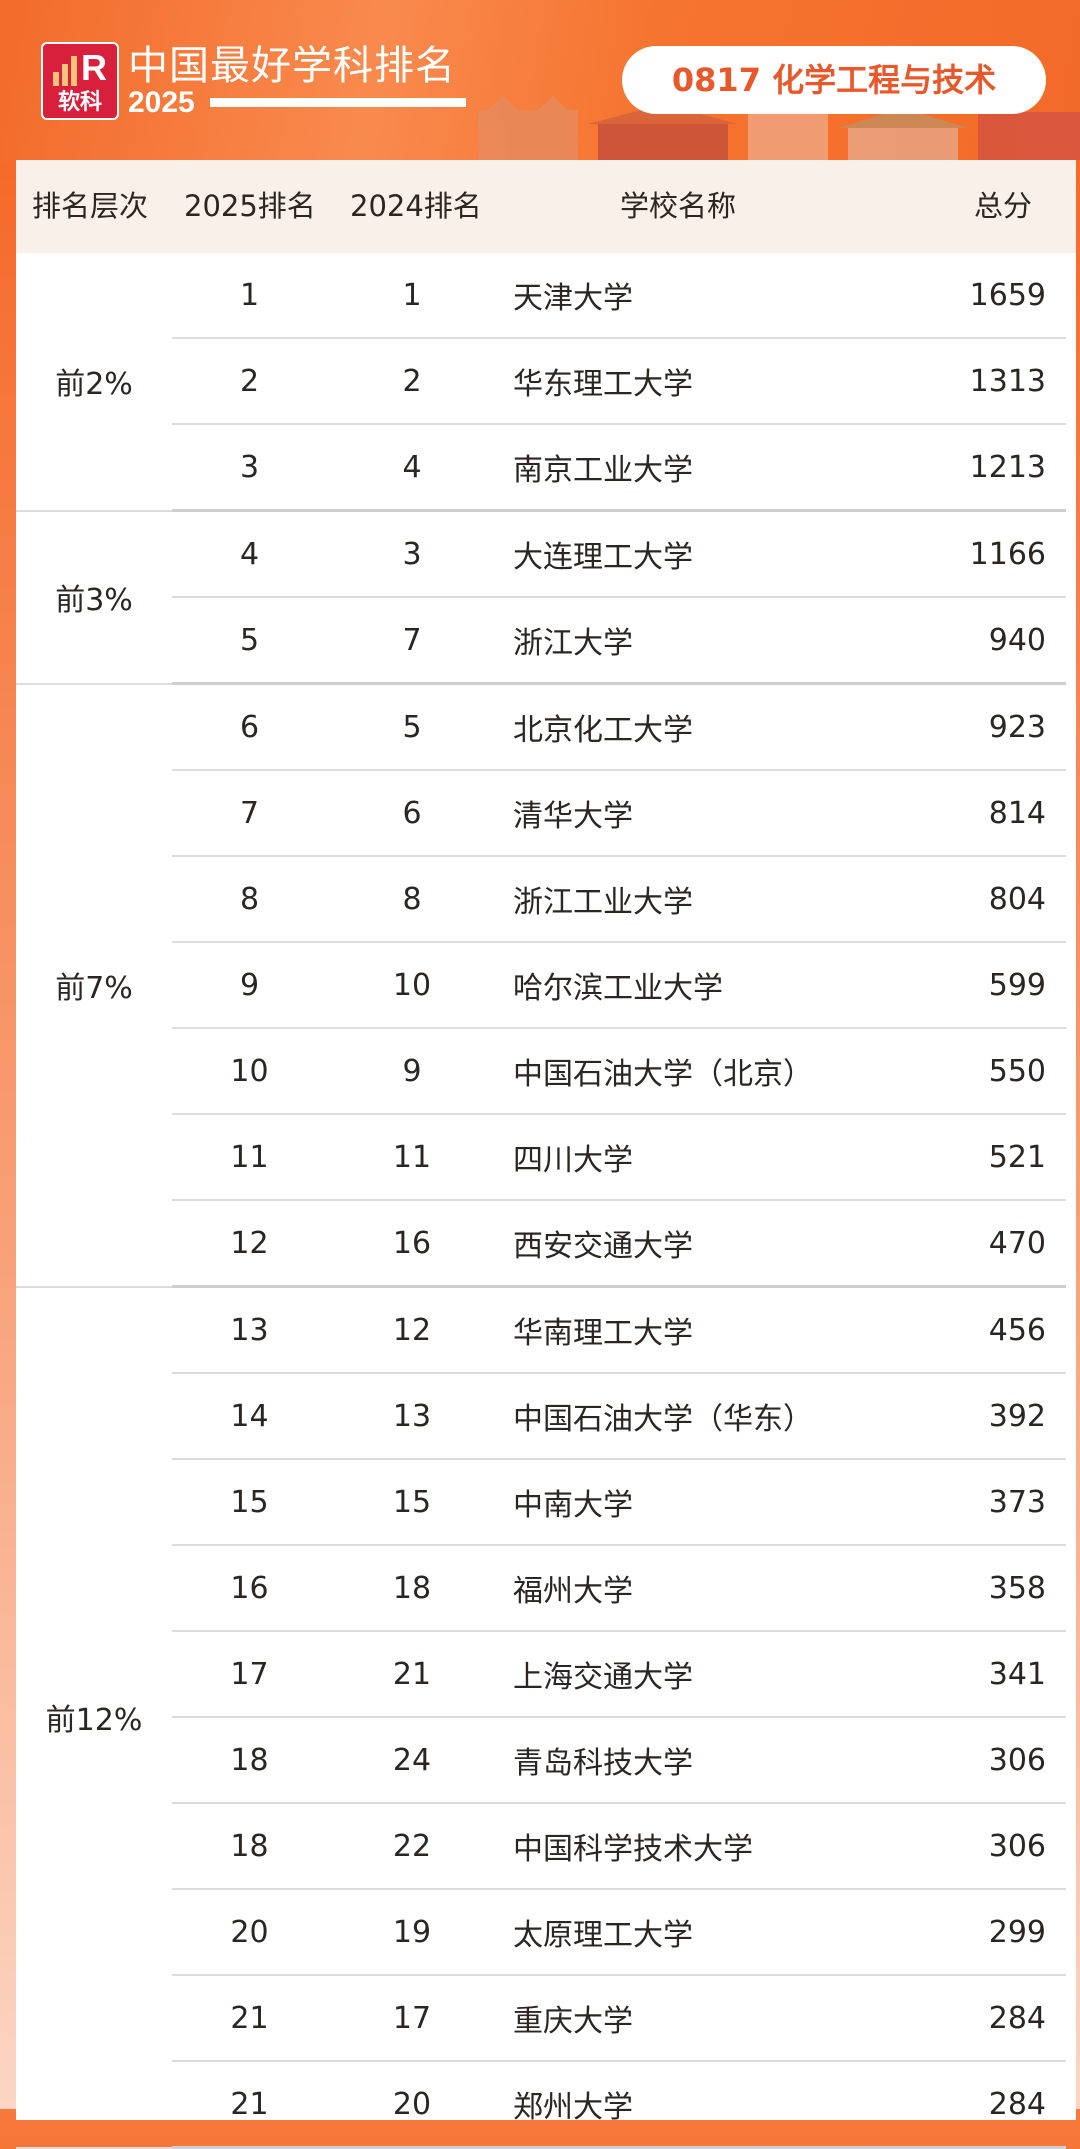  What do you see at coordinates (976, 1502) in the screenshot?
I see `score-cell: 373` at bounding box center [976, 1502].